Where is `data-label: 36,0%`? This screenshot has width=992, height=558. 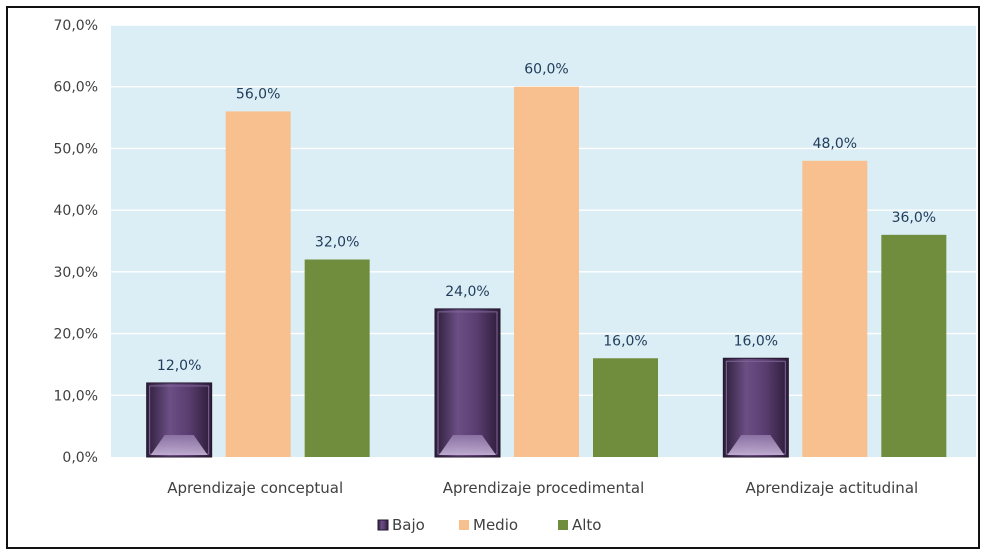
data-label: 36,0% is located at coordinates (914, 218).